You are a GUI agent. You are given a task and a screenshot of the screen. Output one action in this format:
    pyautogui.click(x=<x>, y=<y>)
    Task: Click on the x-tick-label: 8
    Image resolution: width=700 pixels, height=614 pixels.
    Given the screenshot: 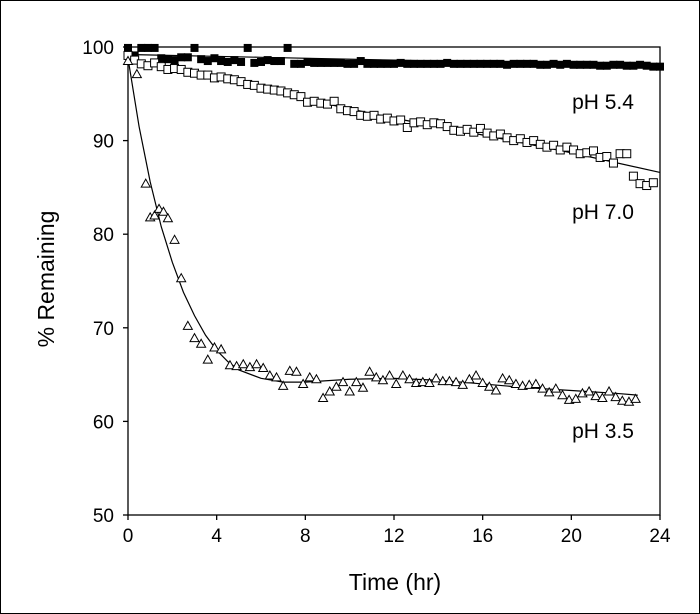 What is the action you would take?
    pyautogui.click(x=305, y=536)
    